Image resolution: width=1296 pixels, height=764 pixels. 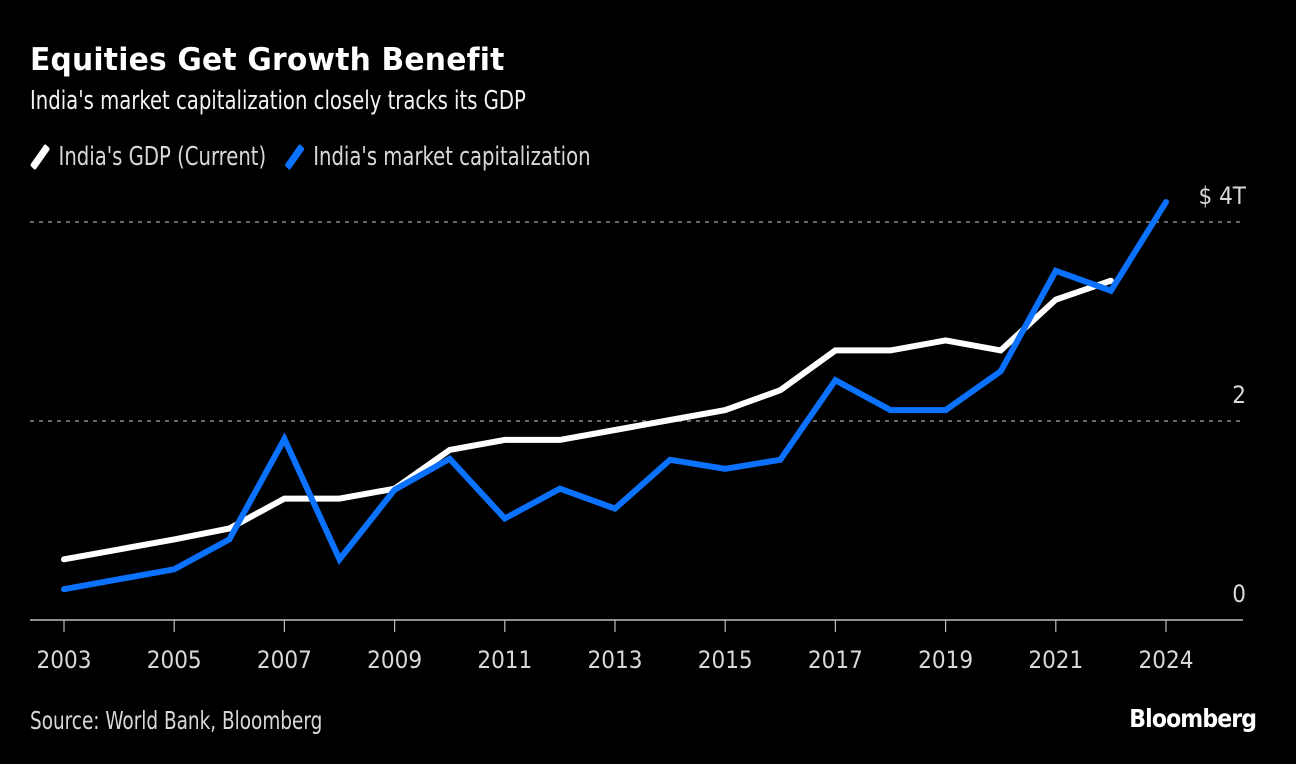 I want to click on x-tick-label: 2024, so click(x=1166, y=660).